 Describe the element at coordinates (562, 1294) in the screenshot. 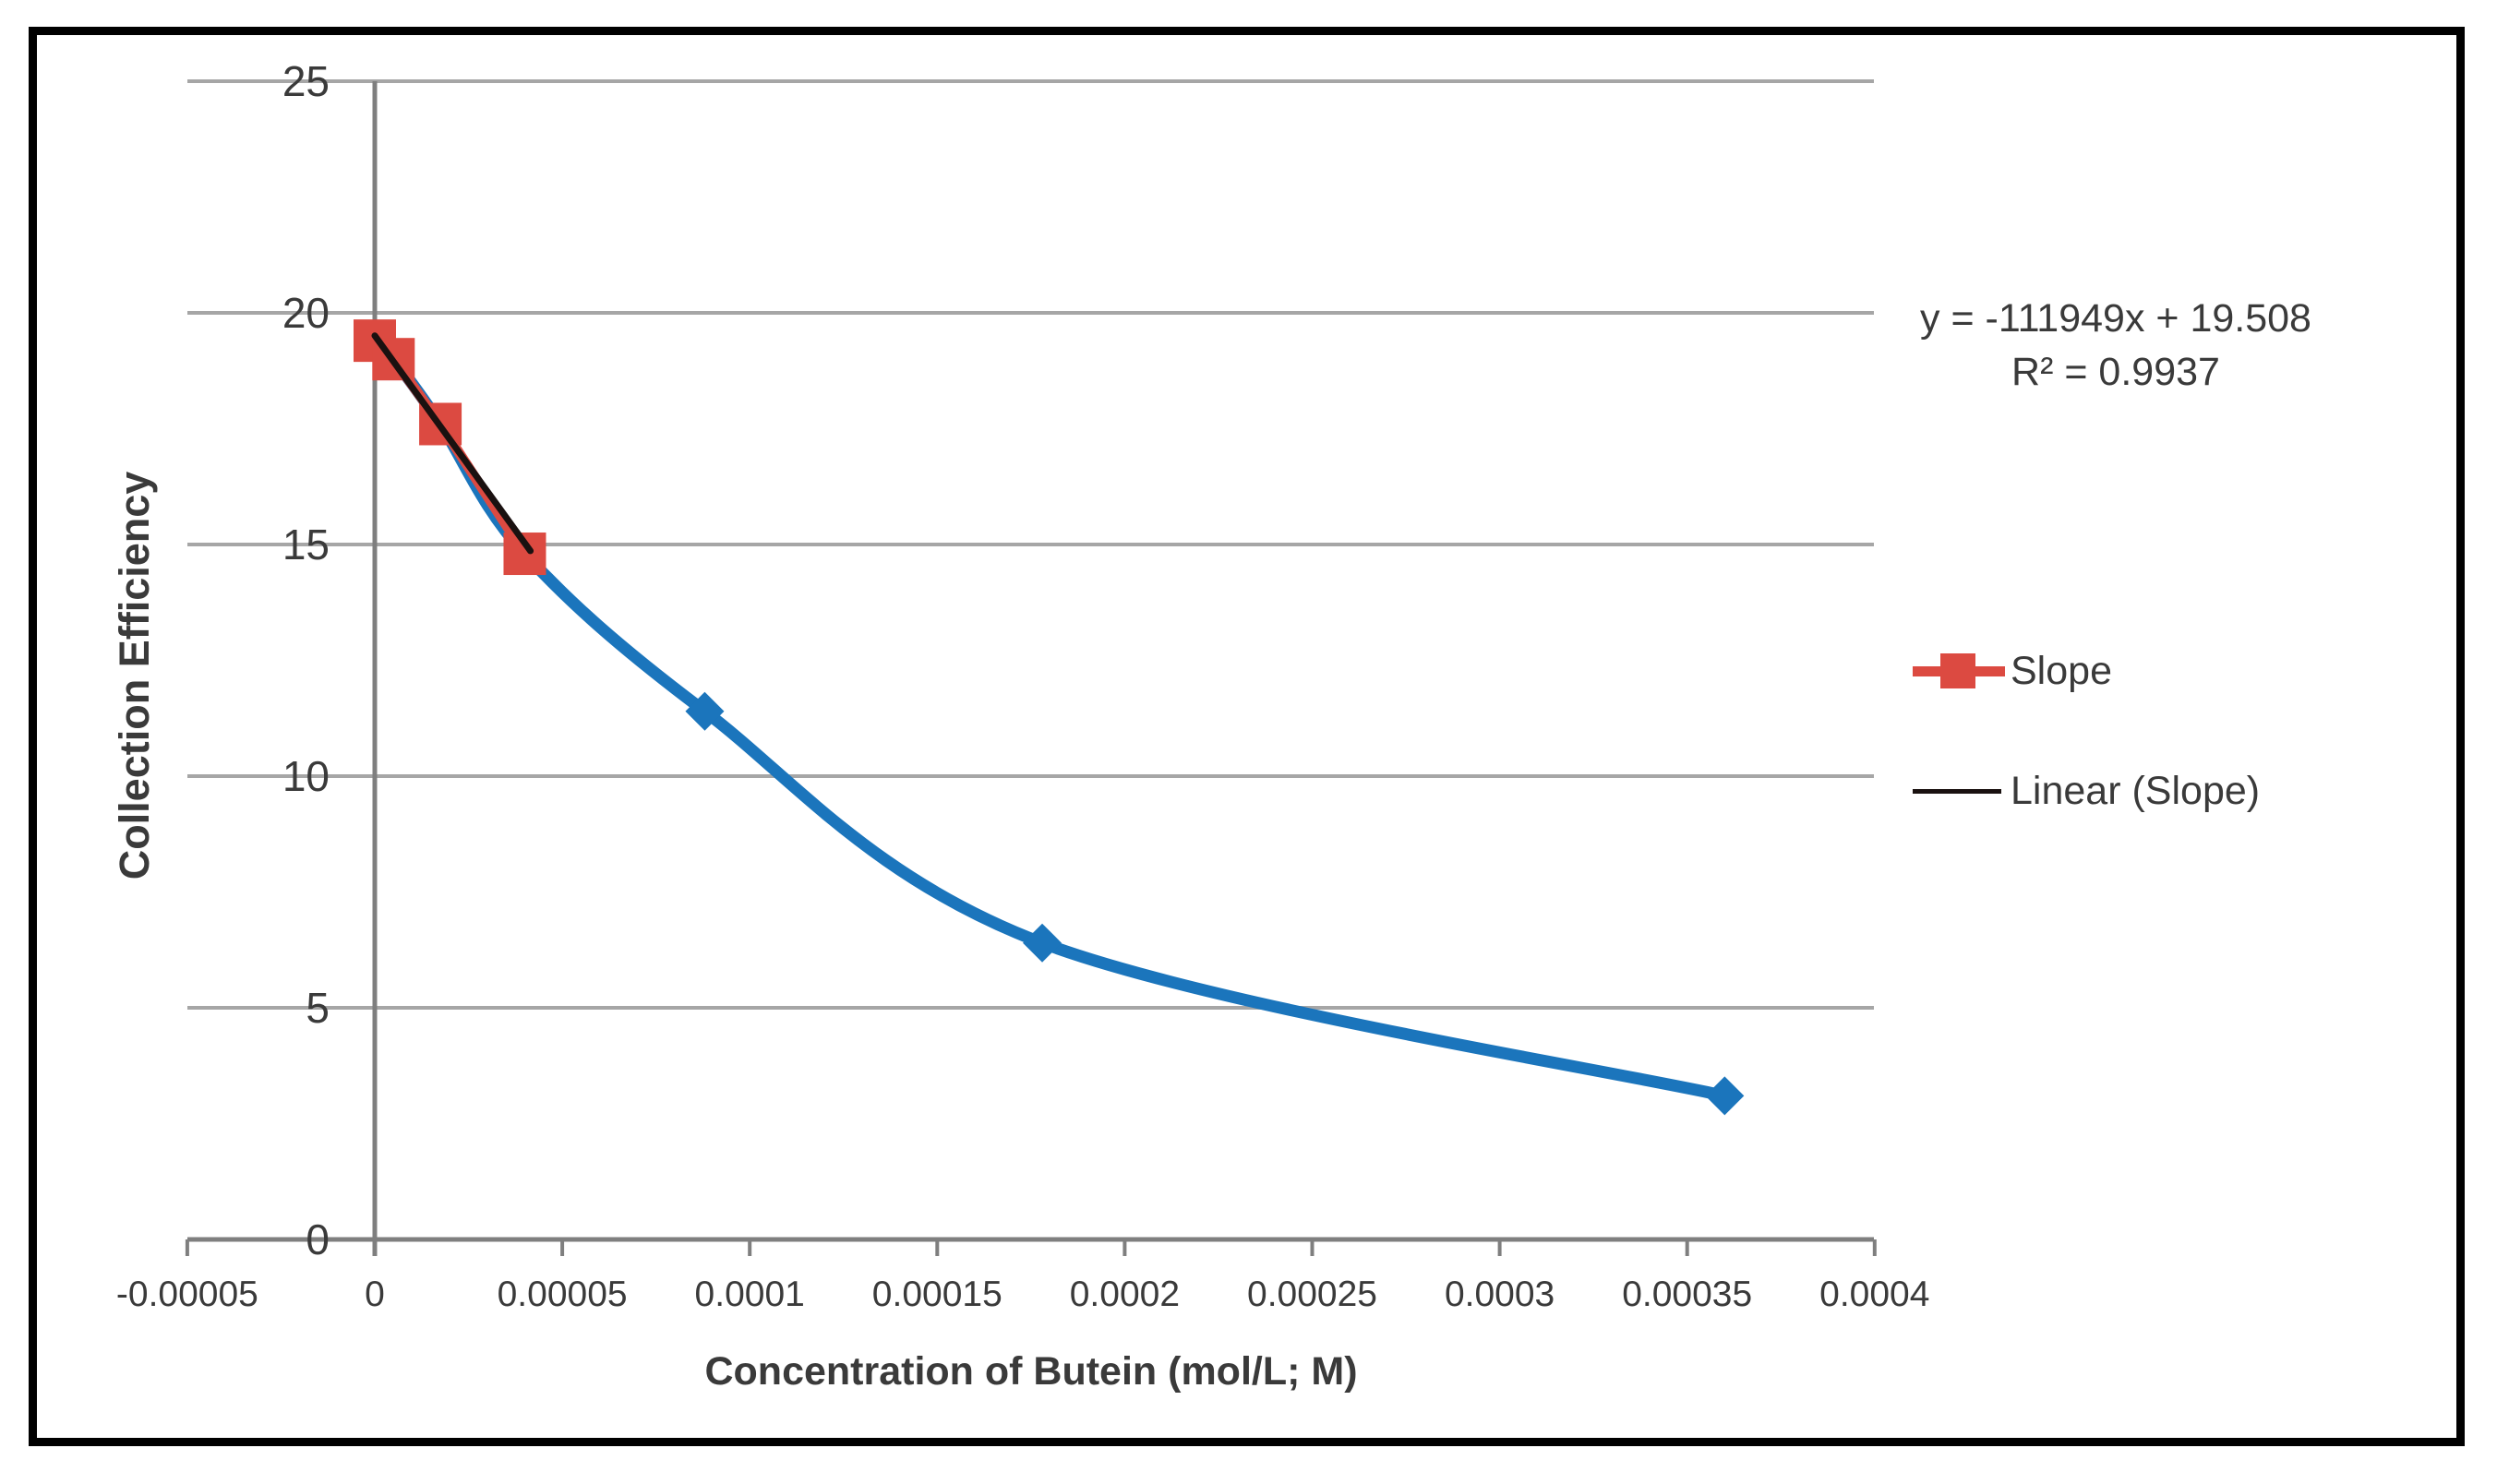

I see `x-tick-label: 0.00005` at that location.